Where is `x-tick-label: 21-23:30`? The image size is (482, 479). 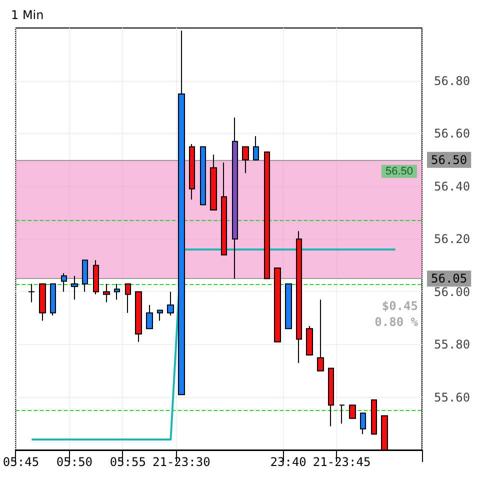
x-tick-label: 21-23:30 is located at coordinates (181, 462).